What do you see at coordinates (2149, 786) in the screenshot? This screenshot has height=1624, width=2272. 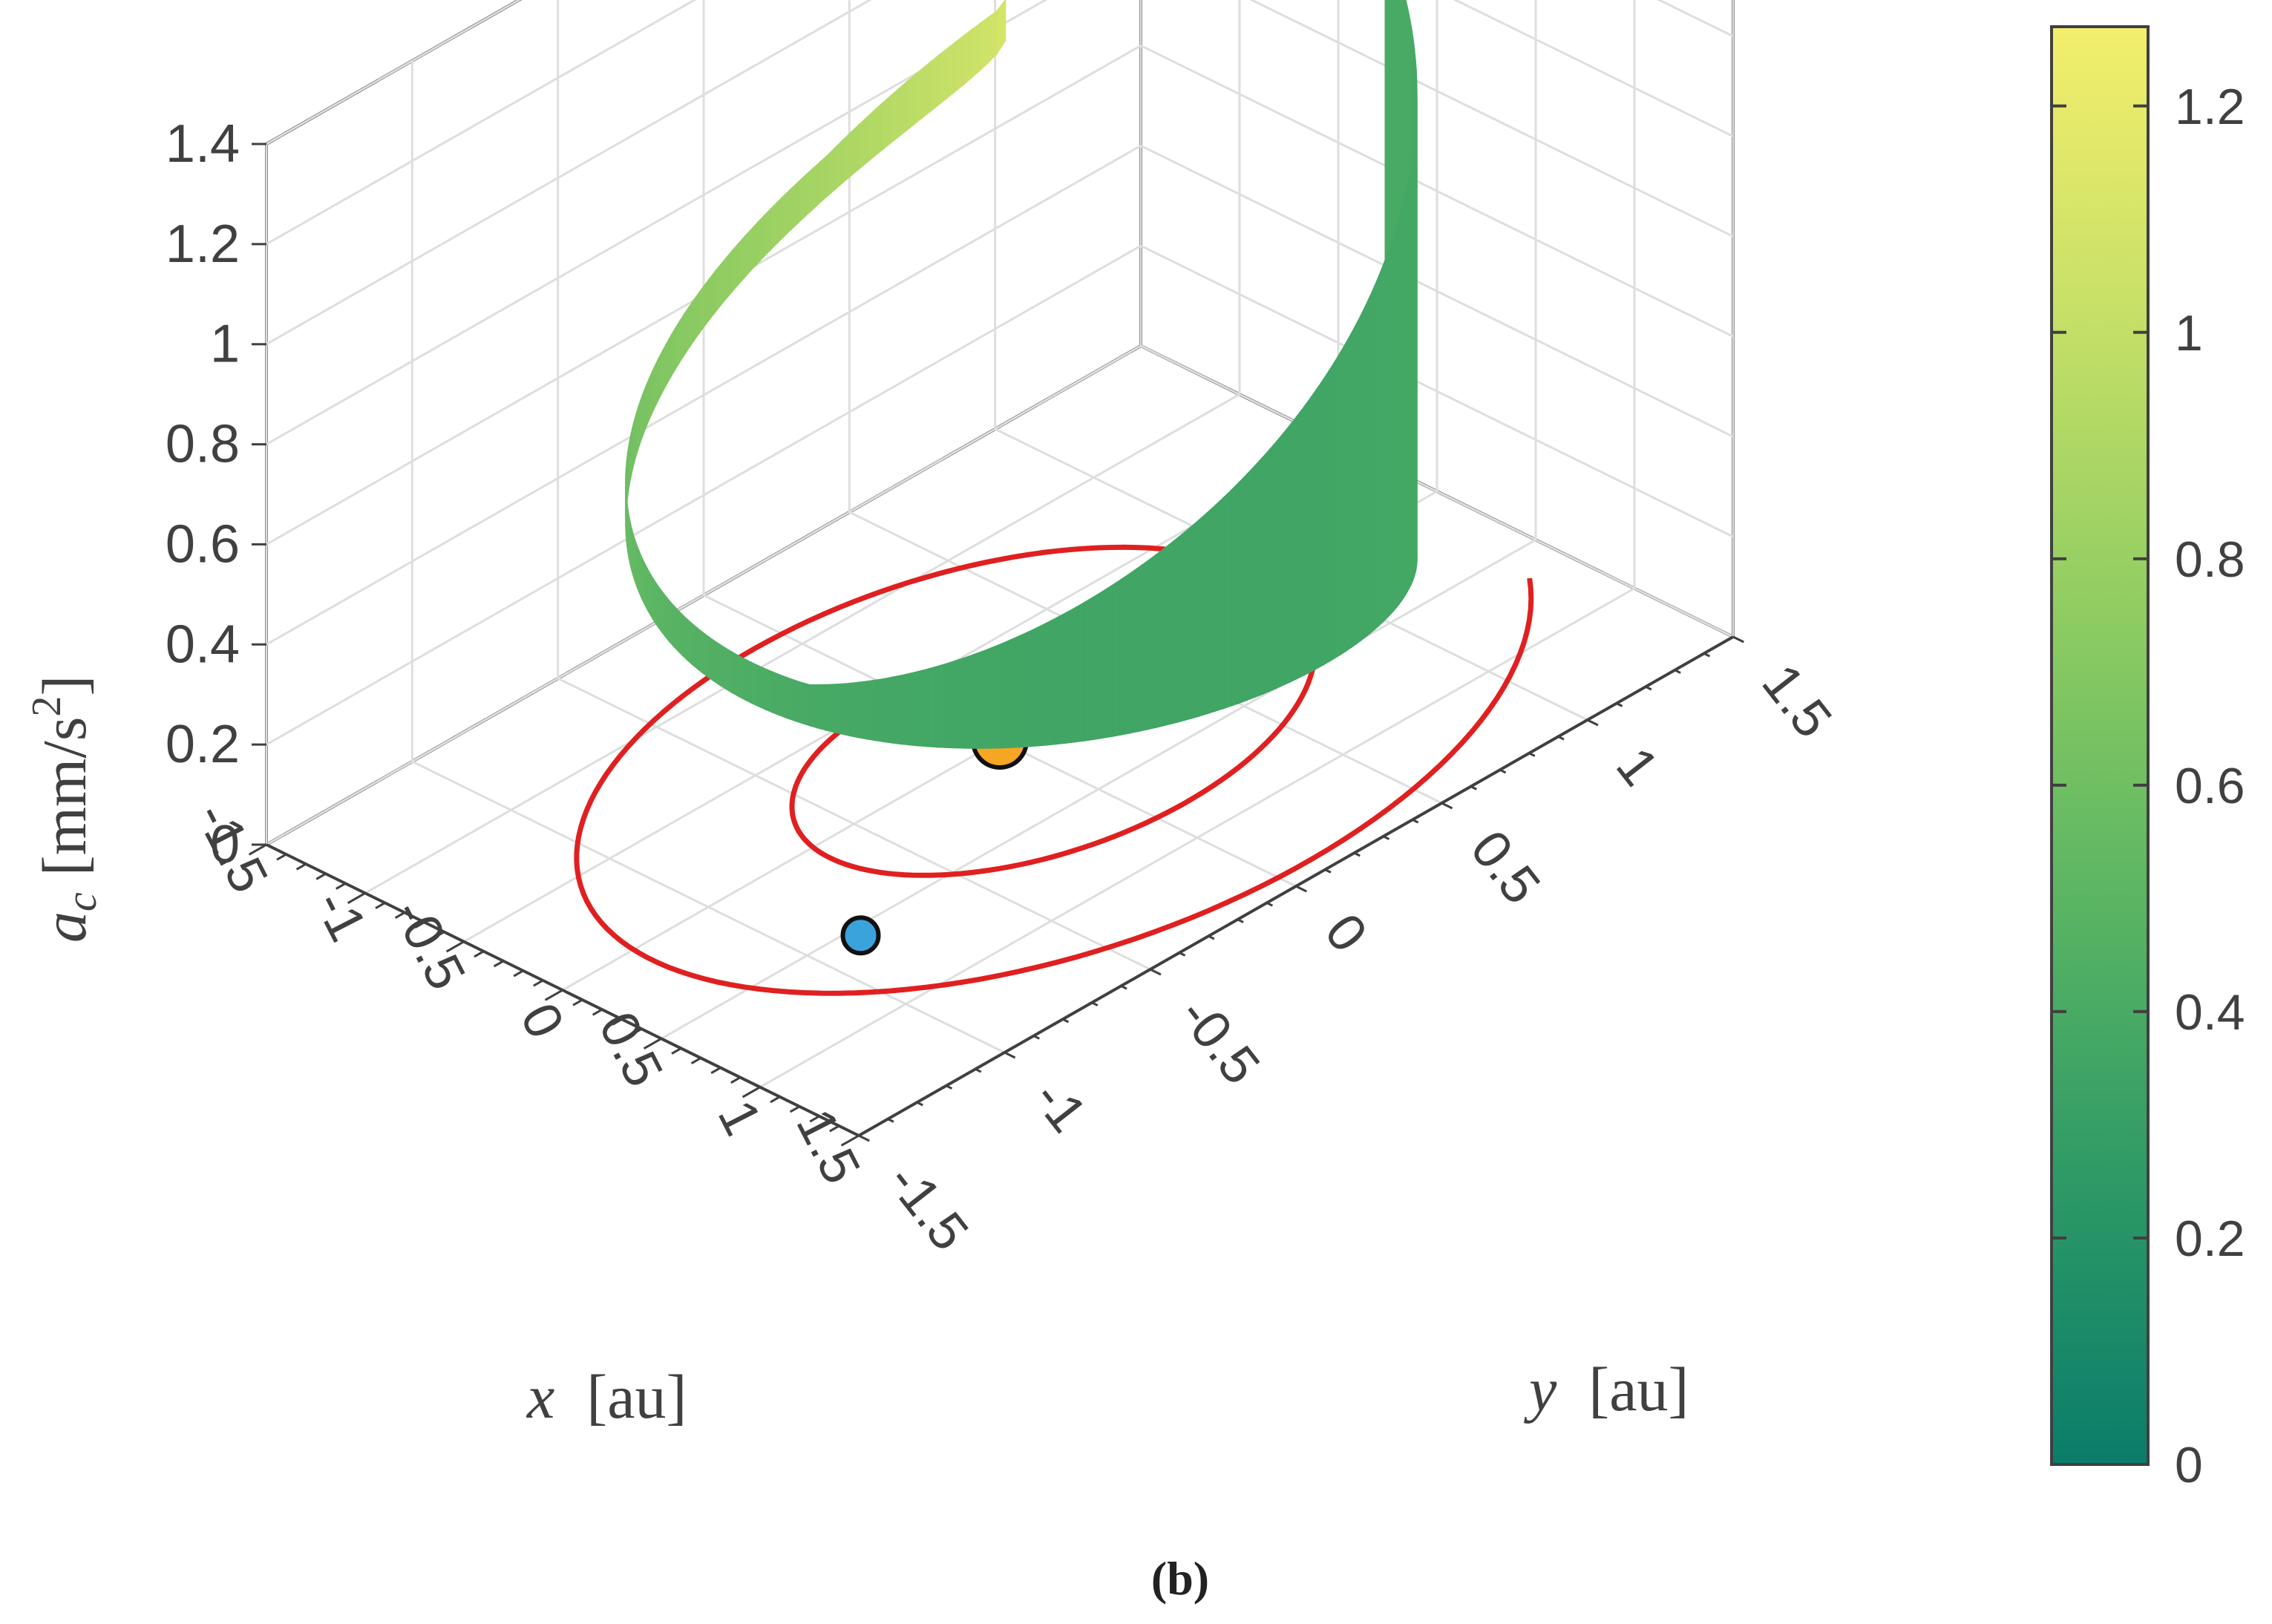 I see `colorbar-ticks: 0 0.2 0.4 0.6 0.8 1 1.2` at bounding box center [2149, 786].